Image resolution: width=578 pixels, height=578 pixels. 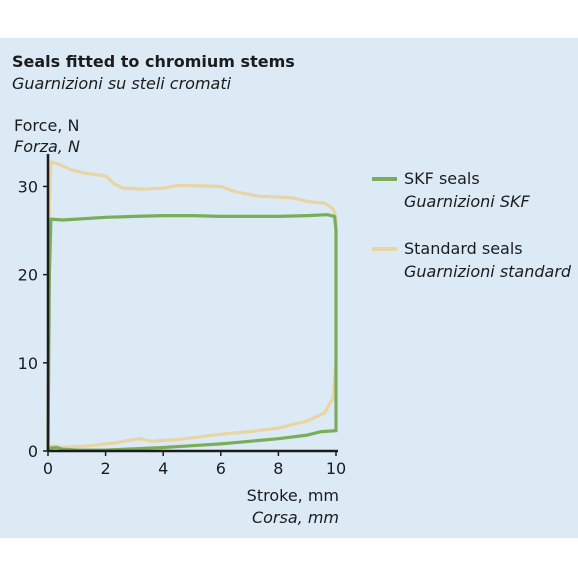 What do you see at coordinates (442, 178) in the screenshot?
I see `legend-label-skf: SKF seals` at bounding box center [442, 178].